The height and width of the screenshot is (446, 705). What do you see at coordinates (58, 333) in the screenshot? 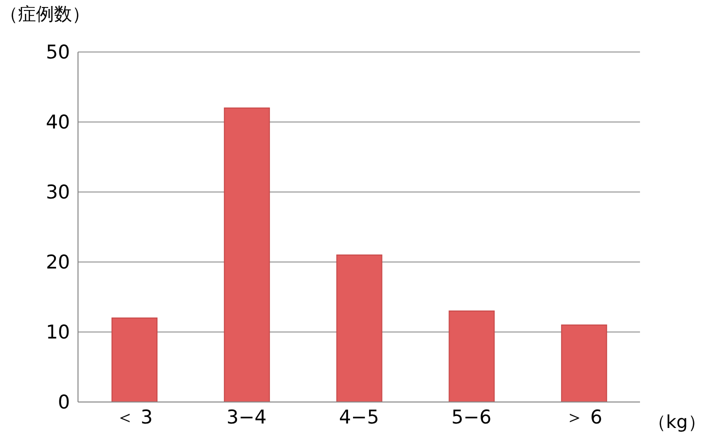
I see `y-tick-label: 10` at bounding box center [58, 333].